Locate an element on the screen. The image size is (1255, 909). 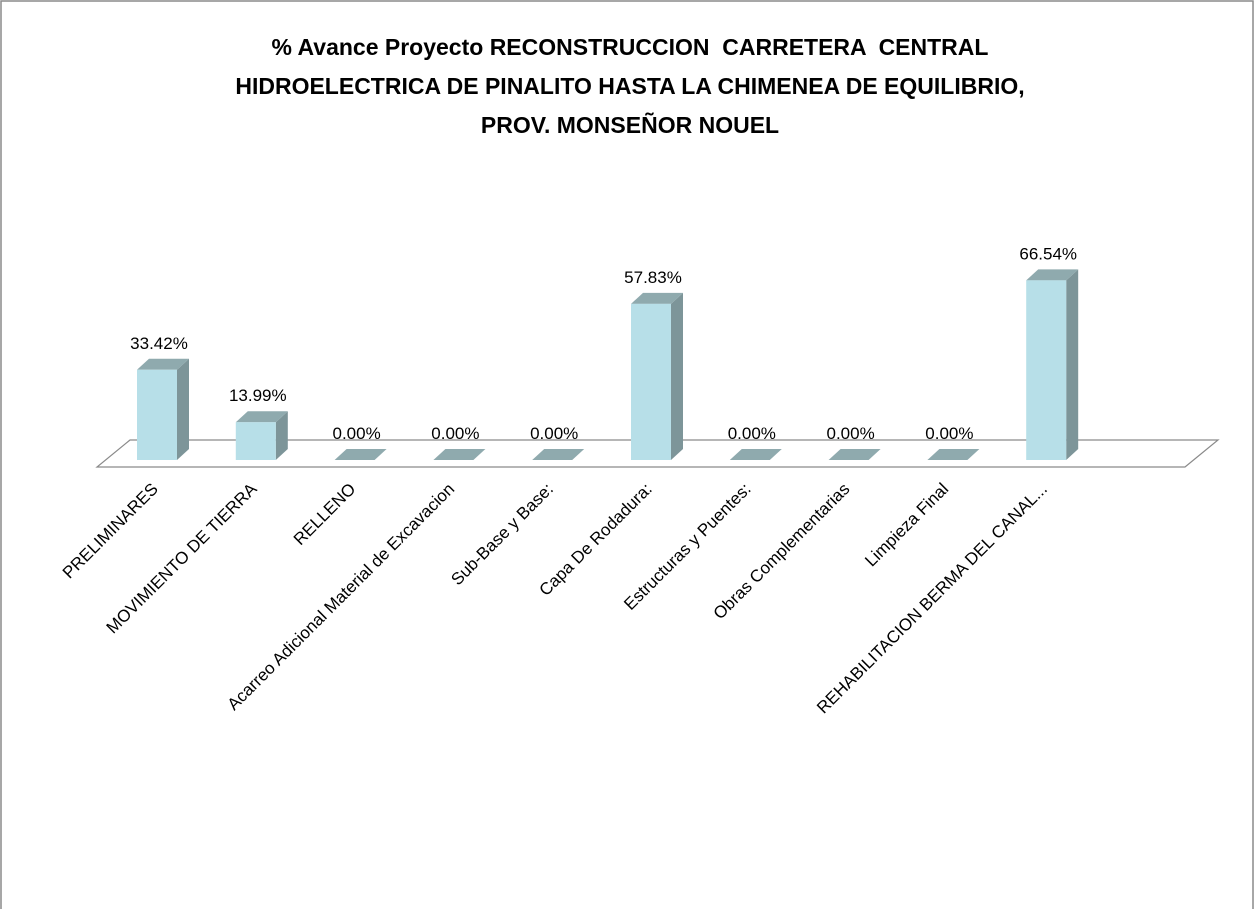
data-label: 33.42% is located at coordinates (159, 343).